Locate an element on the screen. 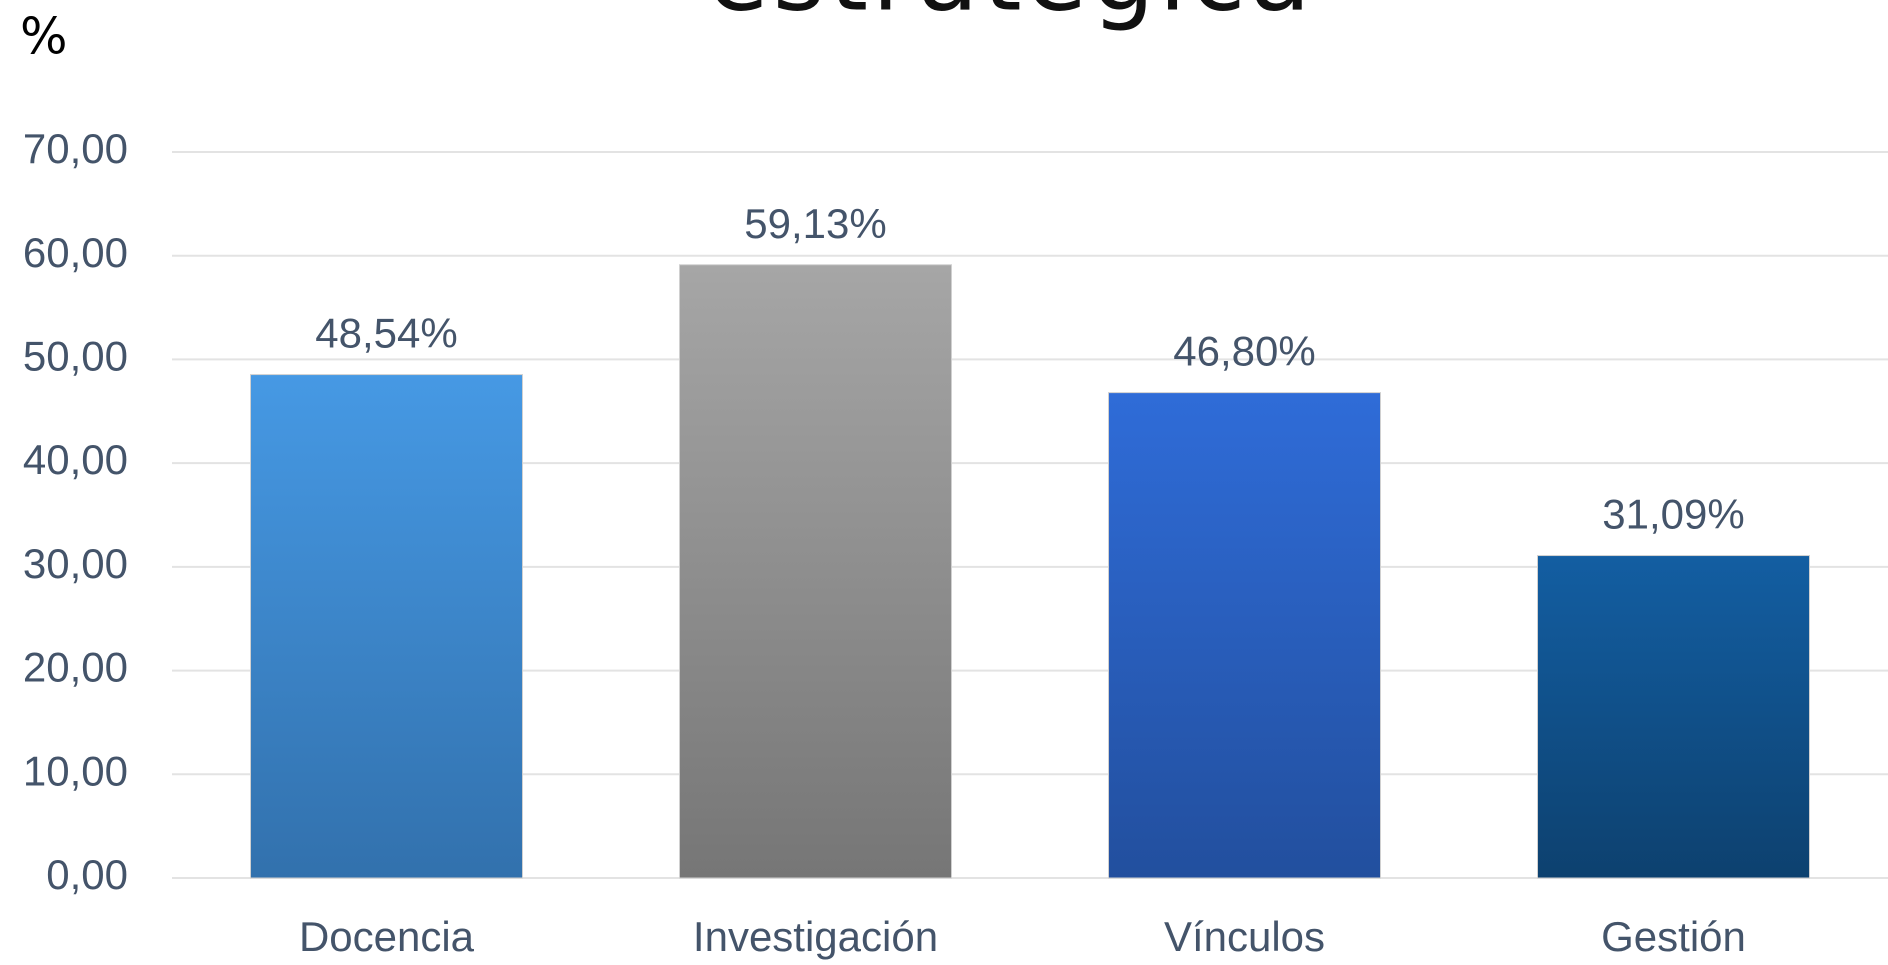 This screenshot has width=1888, height=965. y-axis-label: % is located at coordinates (44, 37).